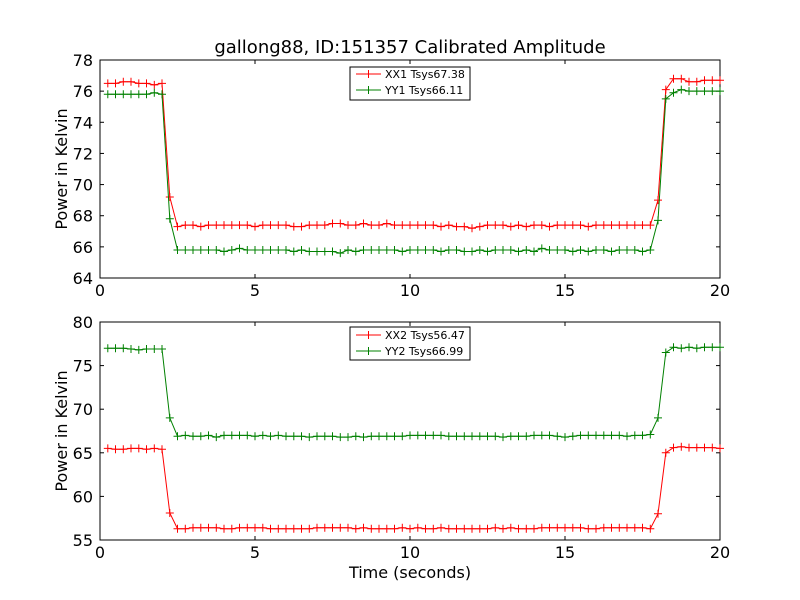 The width and height of the screenshot is (800, 600). What do you see at coordinates (83, 216) in the screenshot?
I see `y-tick-label: 68` at bounding box center [83, 216].